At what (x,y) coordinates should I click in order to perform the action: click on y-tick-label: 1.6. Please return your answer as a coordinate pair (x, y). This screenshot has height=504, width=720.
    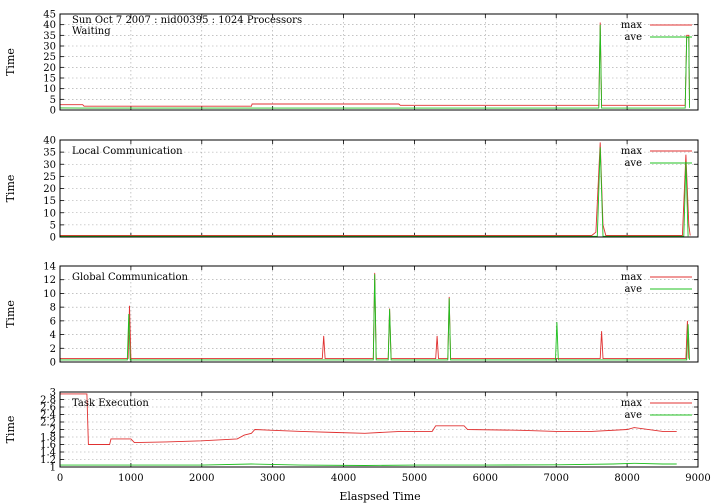
    Looking at the image, I should click on (48, 445).